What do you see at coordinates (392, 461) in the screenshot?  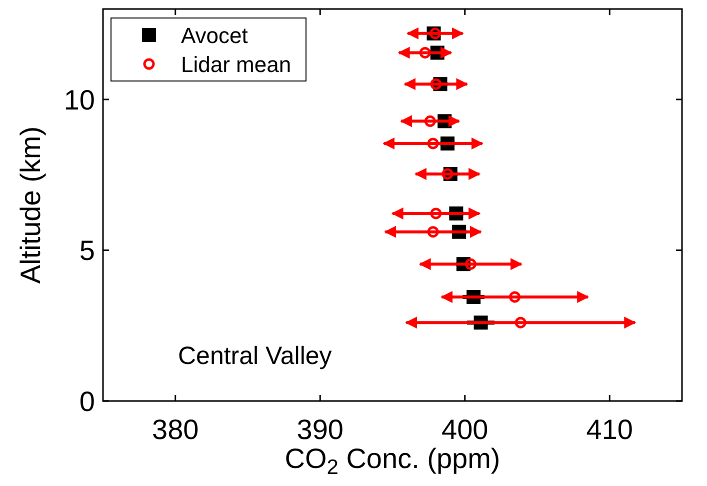 I see `x-axis-title: CO$_{2}$ Conc. (ppm)` at bounding box center [392, 461].